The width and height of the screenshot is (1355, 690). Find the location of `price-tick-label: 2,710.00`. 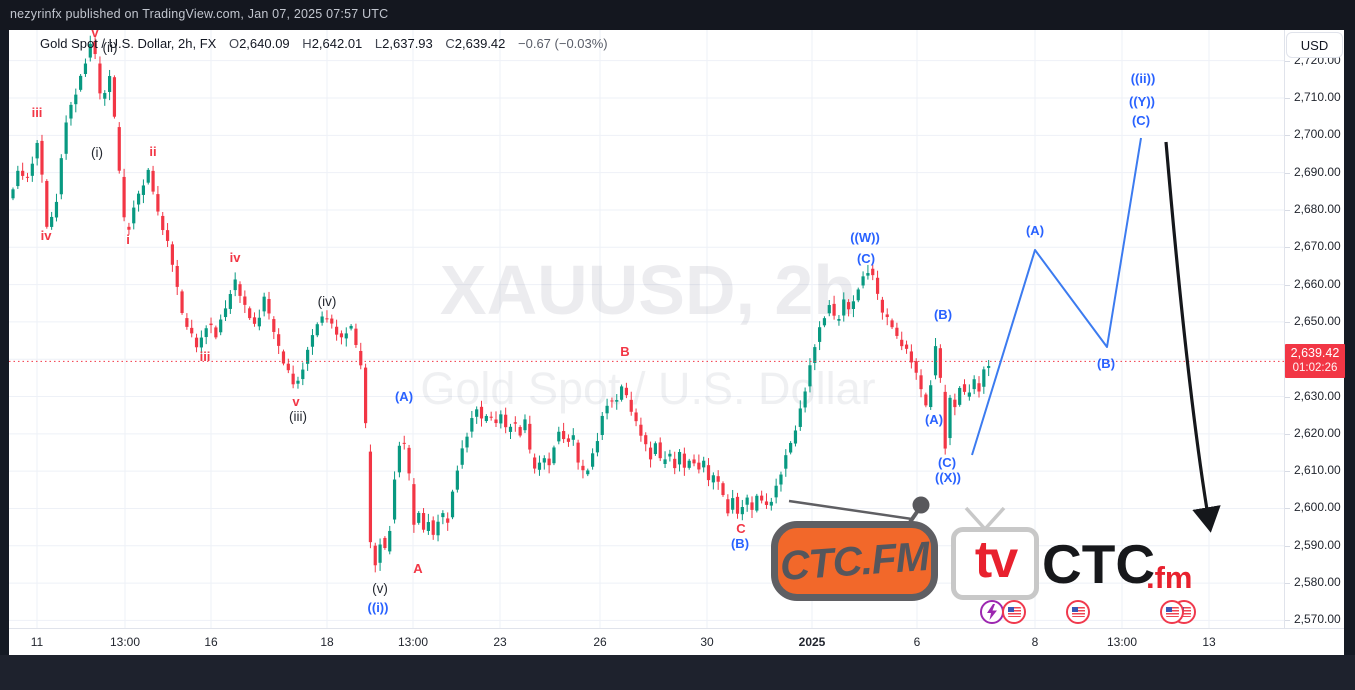

price-tick-label: 2,710.00 is located at coordinates (1313, 97).